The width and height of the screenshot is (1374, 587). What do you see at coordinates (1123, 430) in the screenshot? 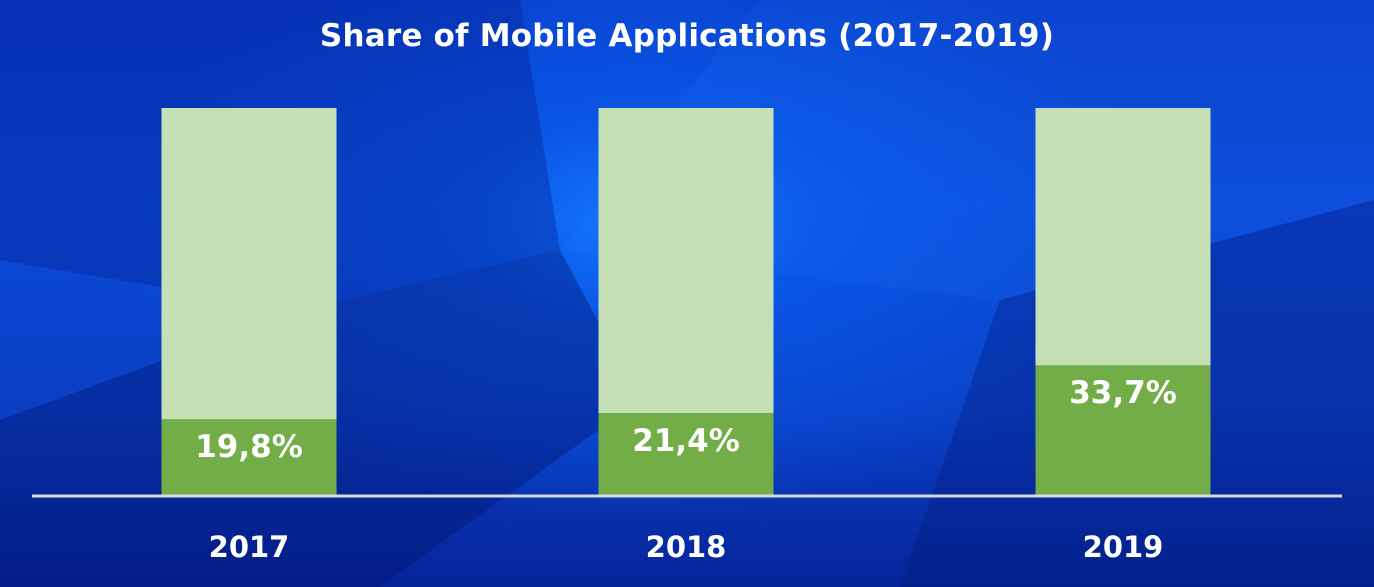
I see `bar-share-2019` at bounding box center [1123, 430].